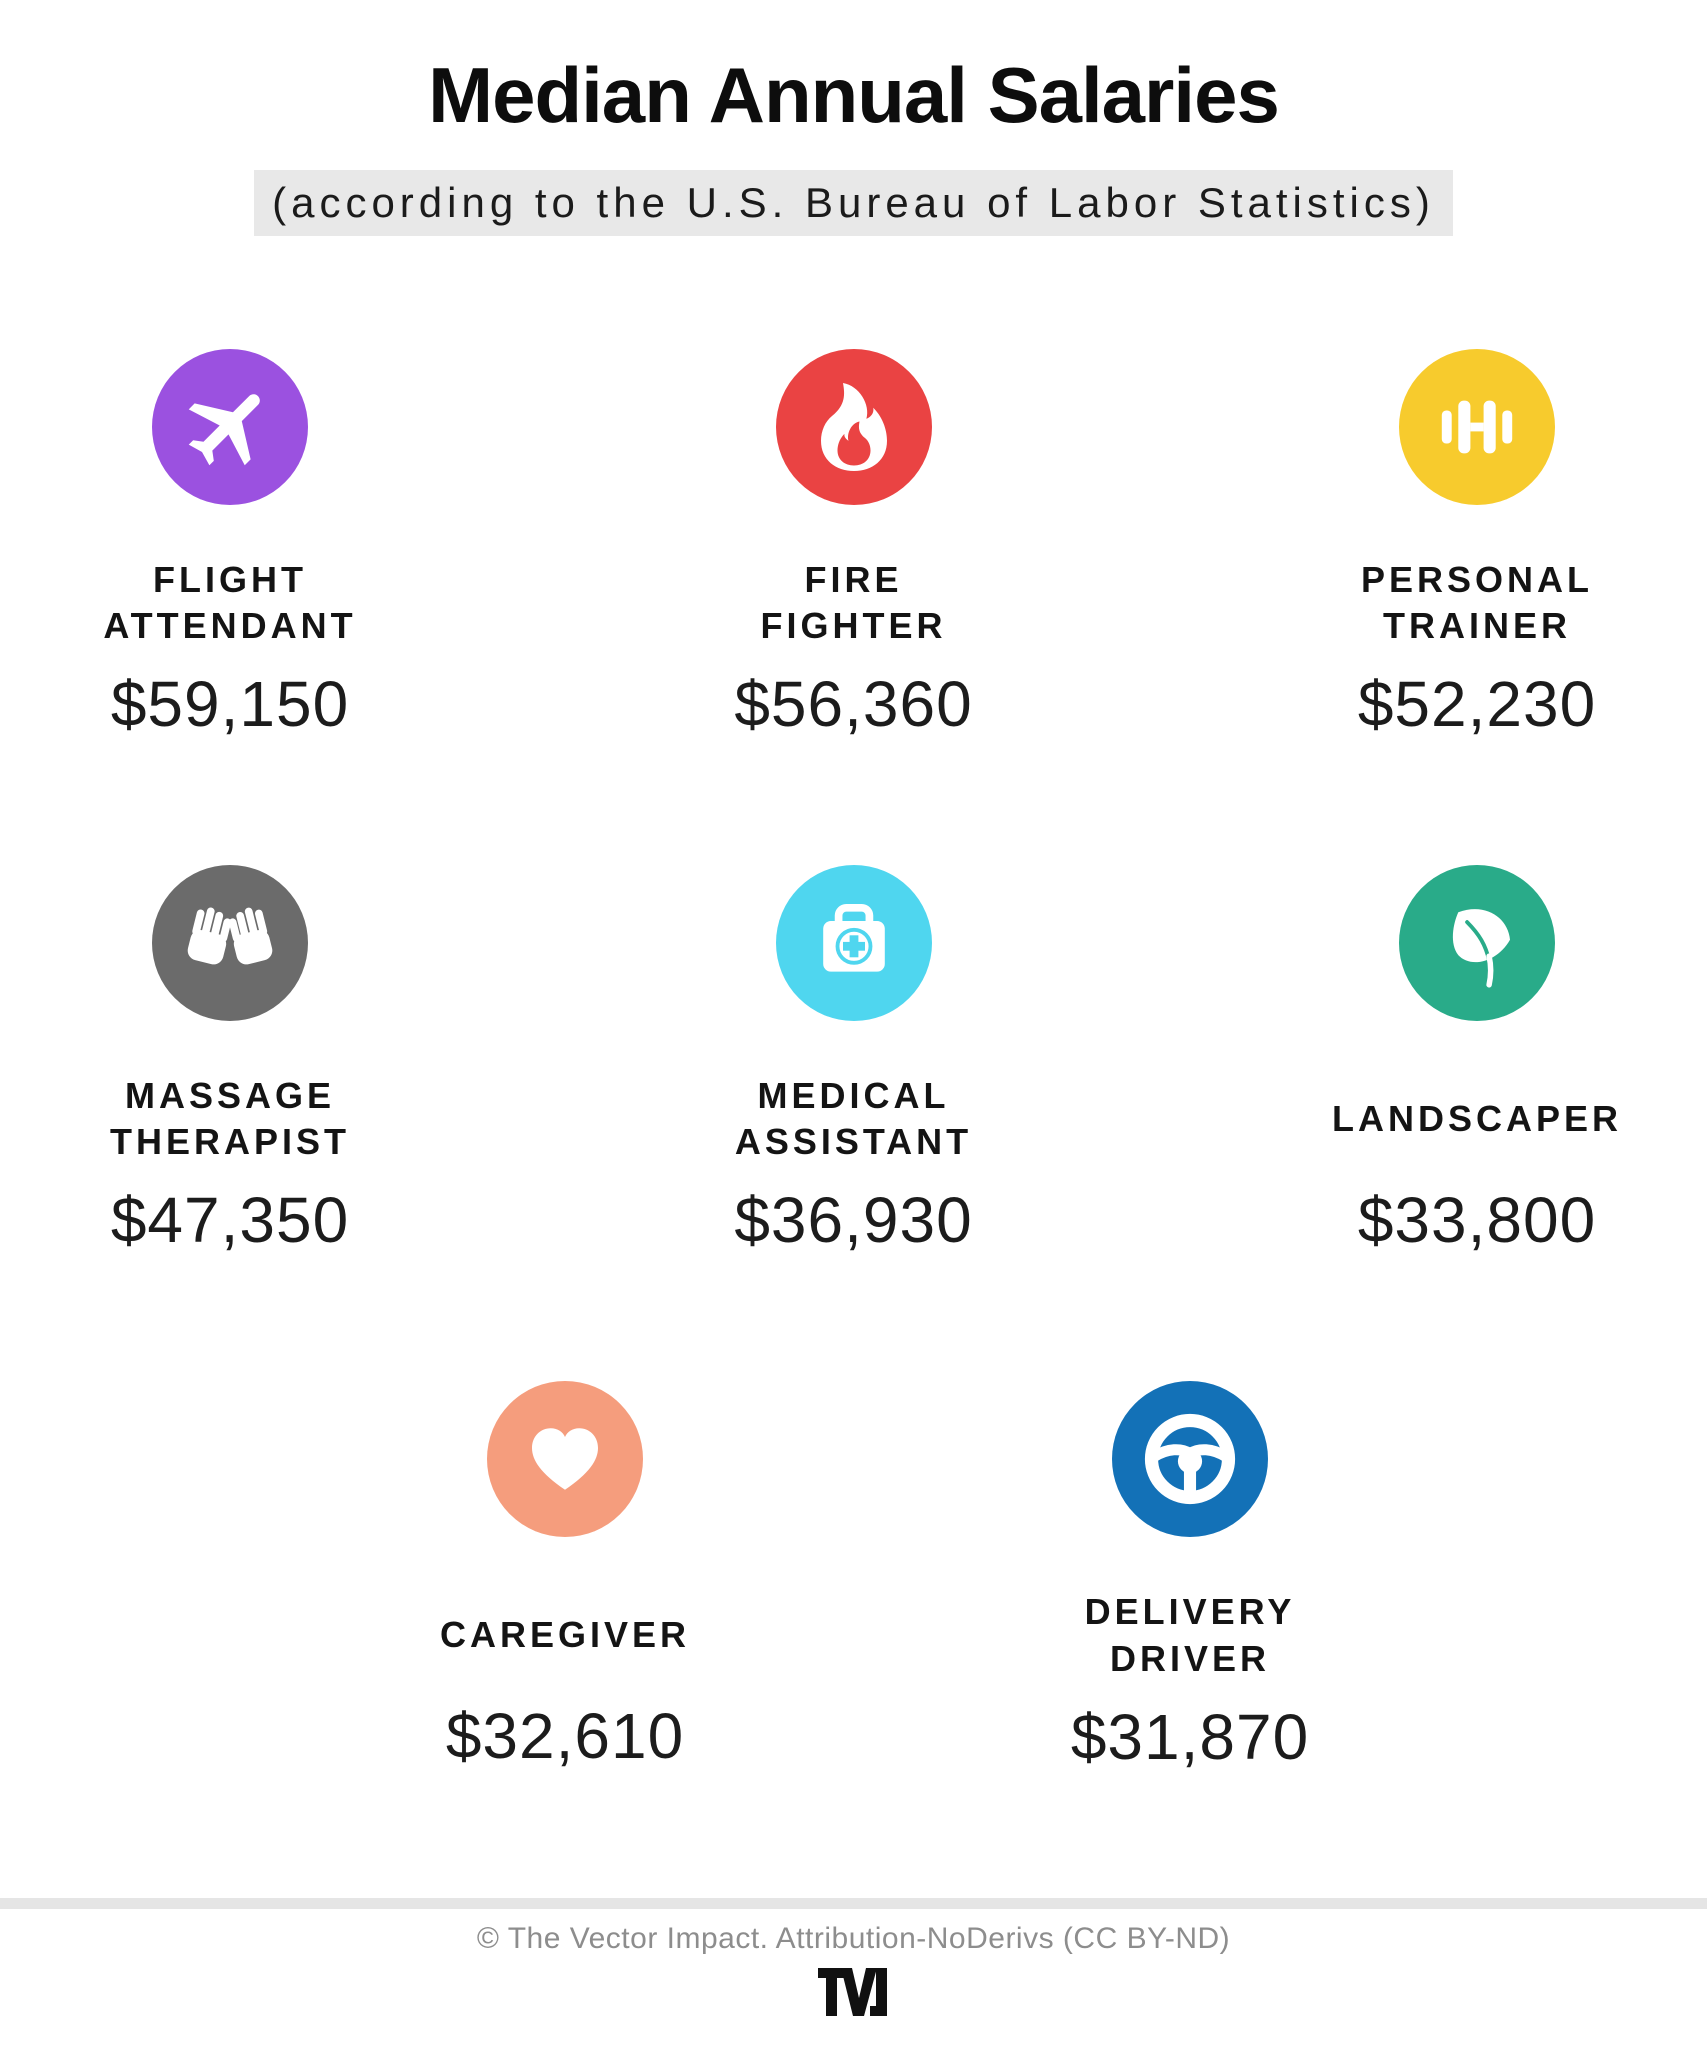 The width and height of the screenshot is (1707, 2072). I want to click on job-label: CAREGIVER, so click(565, 1635).